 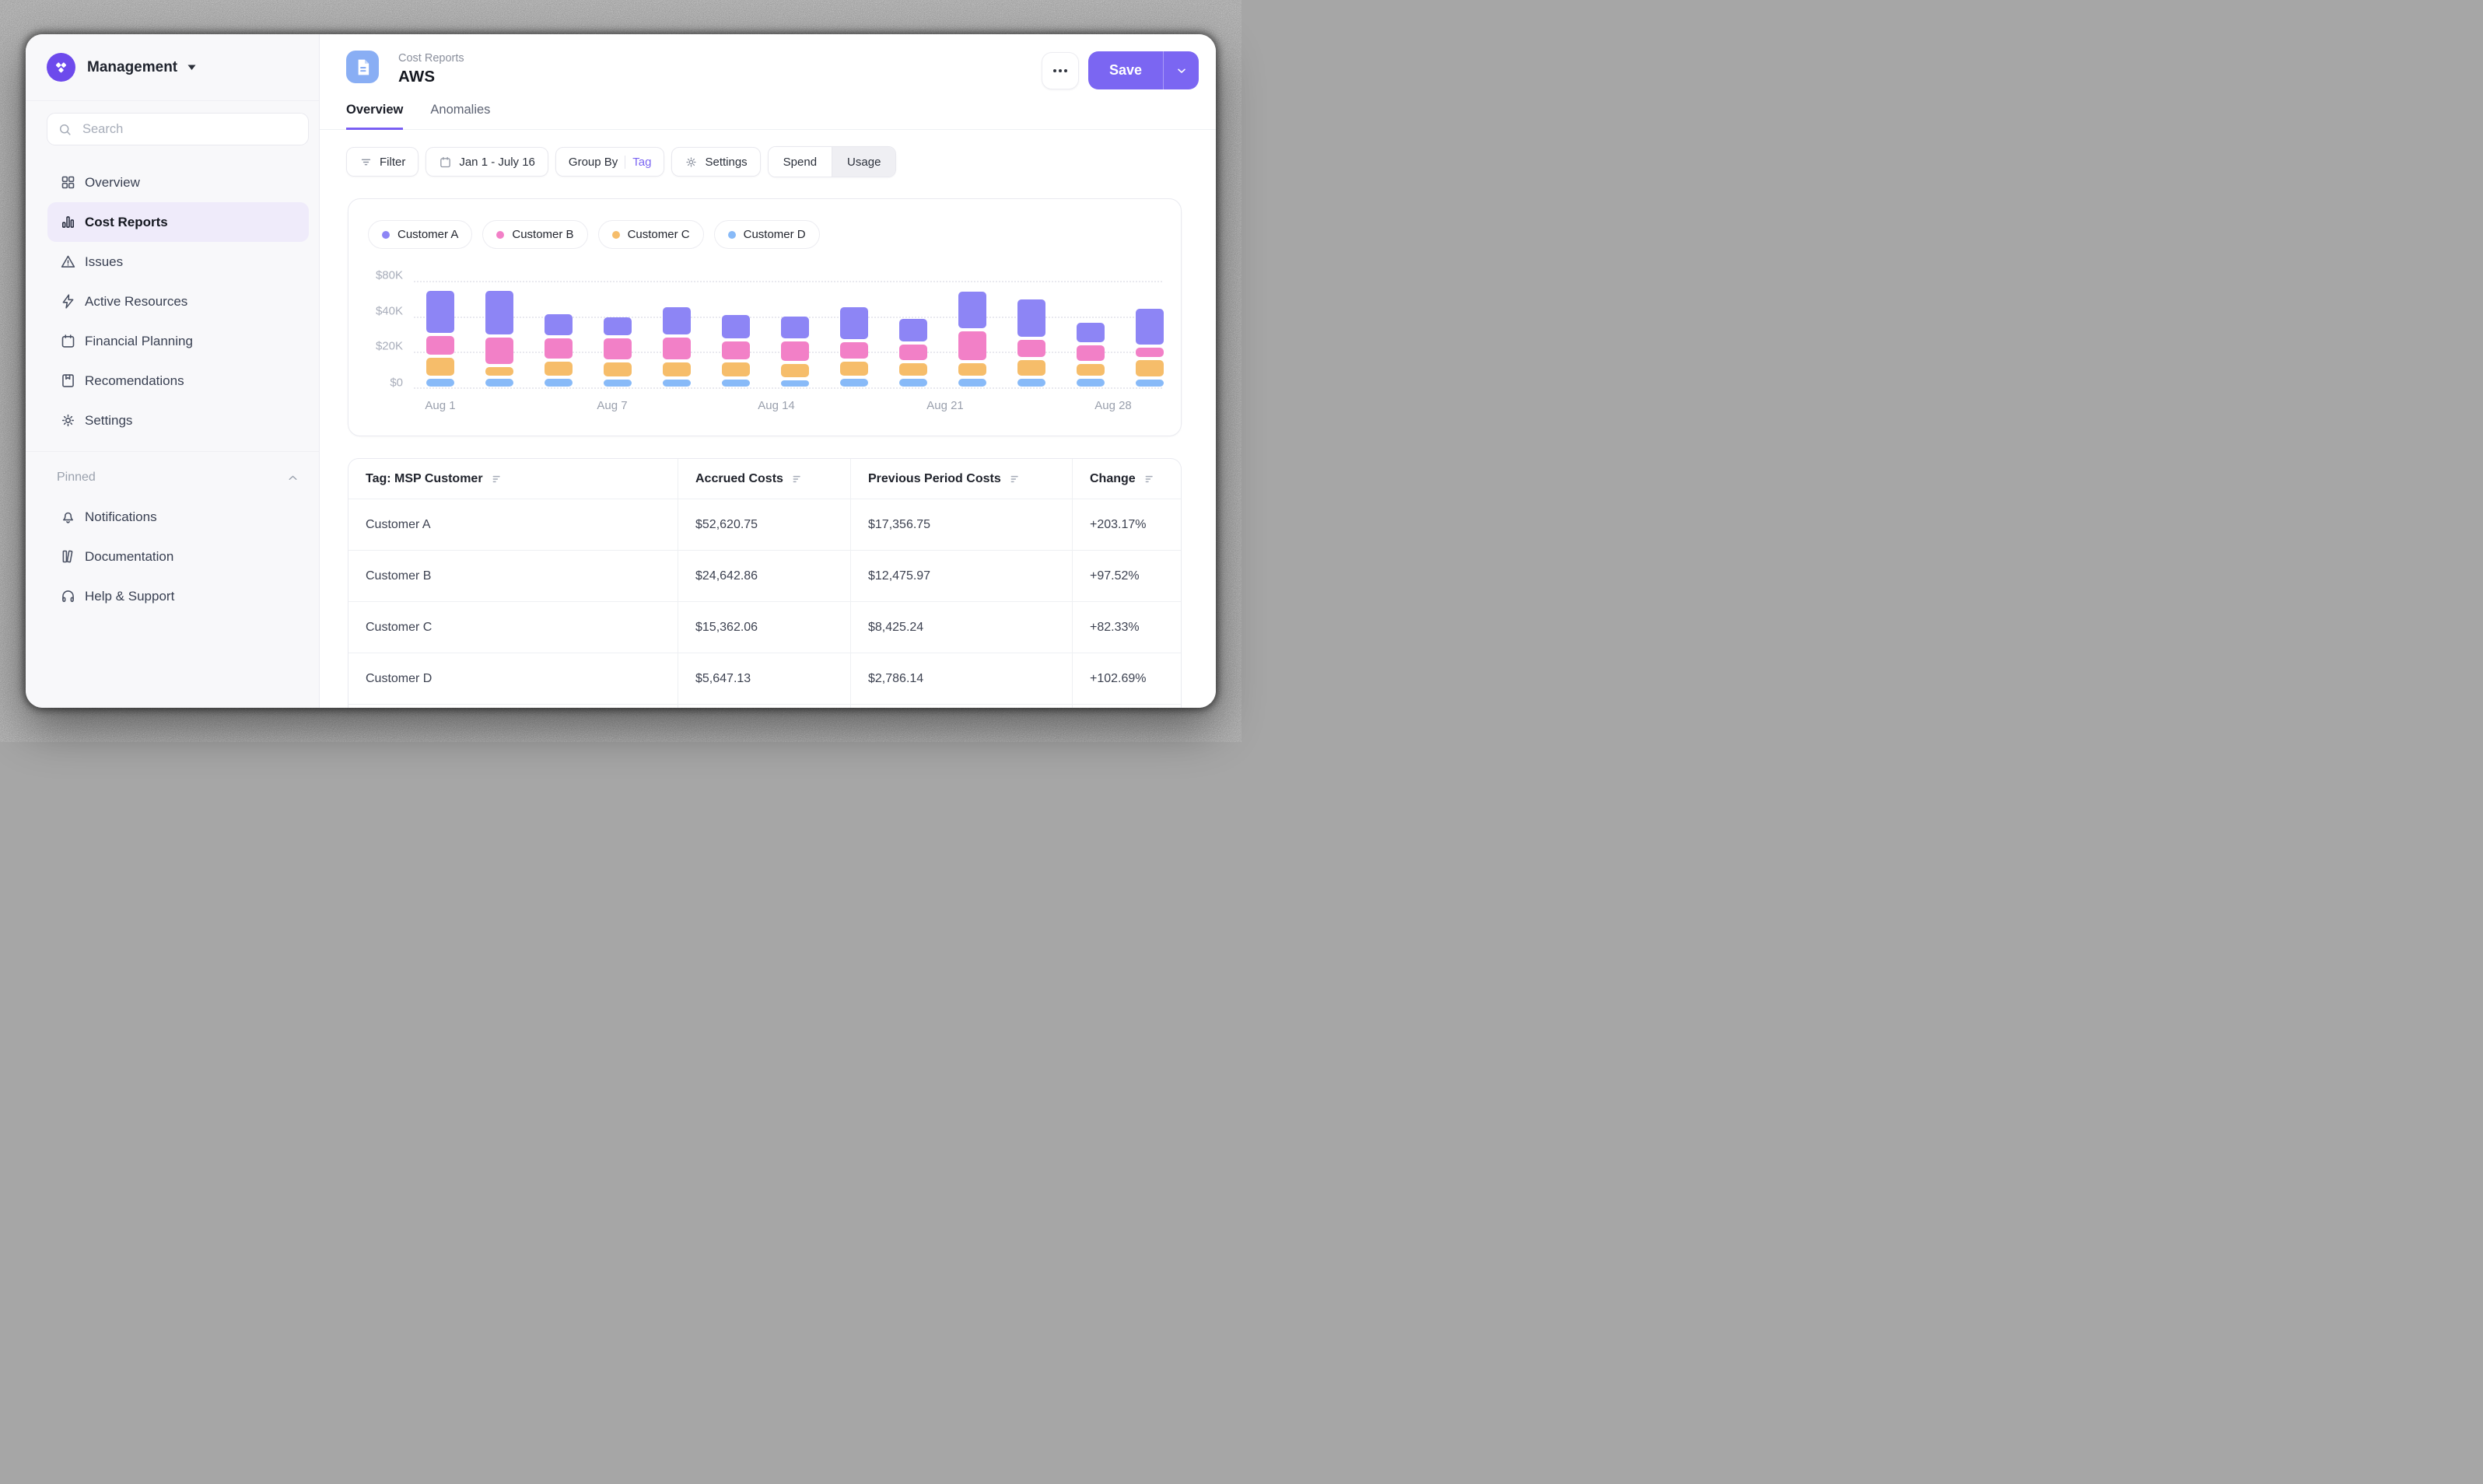 I want to click on calendar-icon, so click(x=446, y=163).